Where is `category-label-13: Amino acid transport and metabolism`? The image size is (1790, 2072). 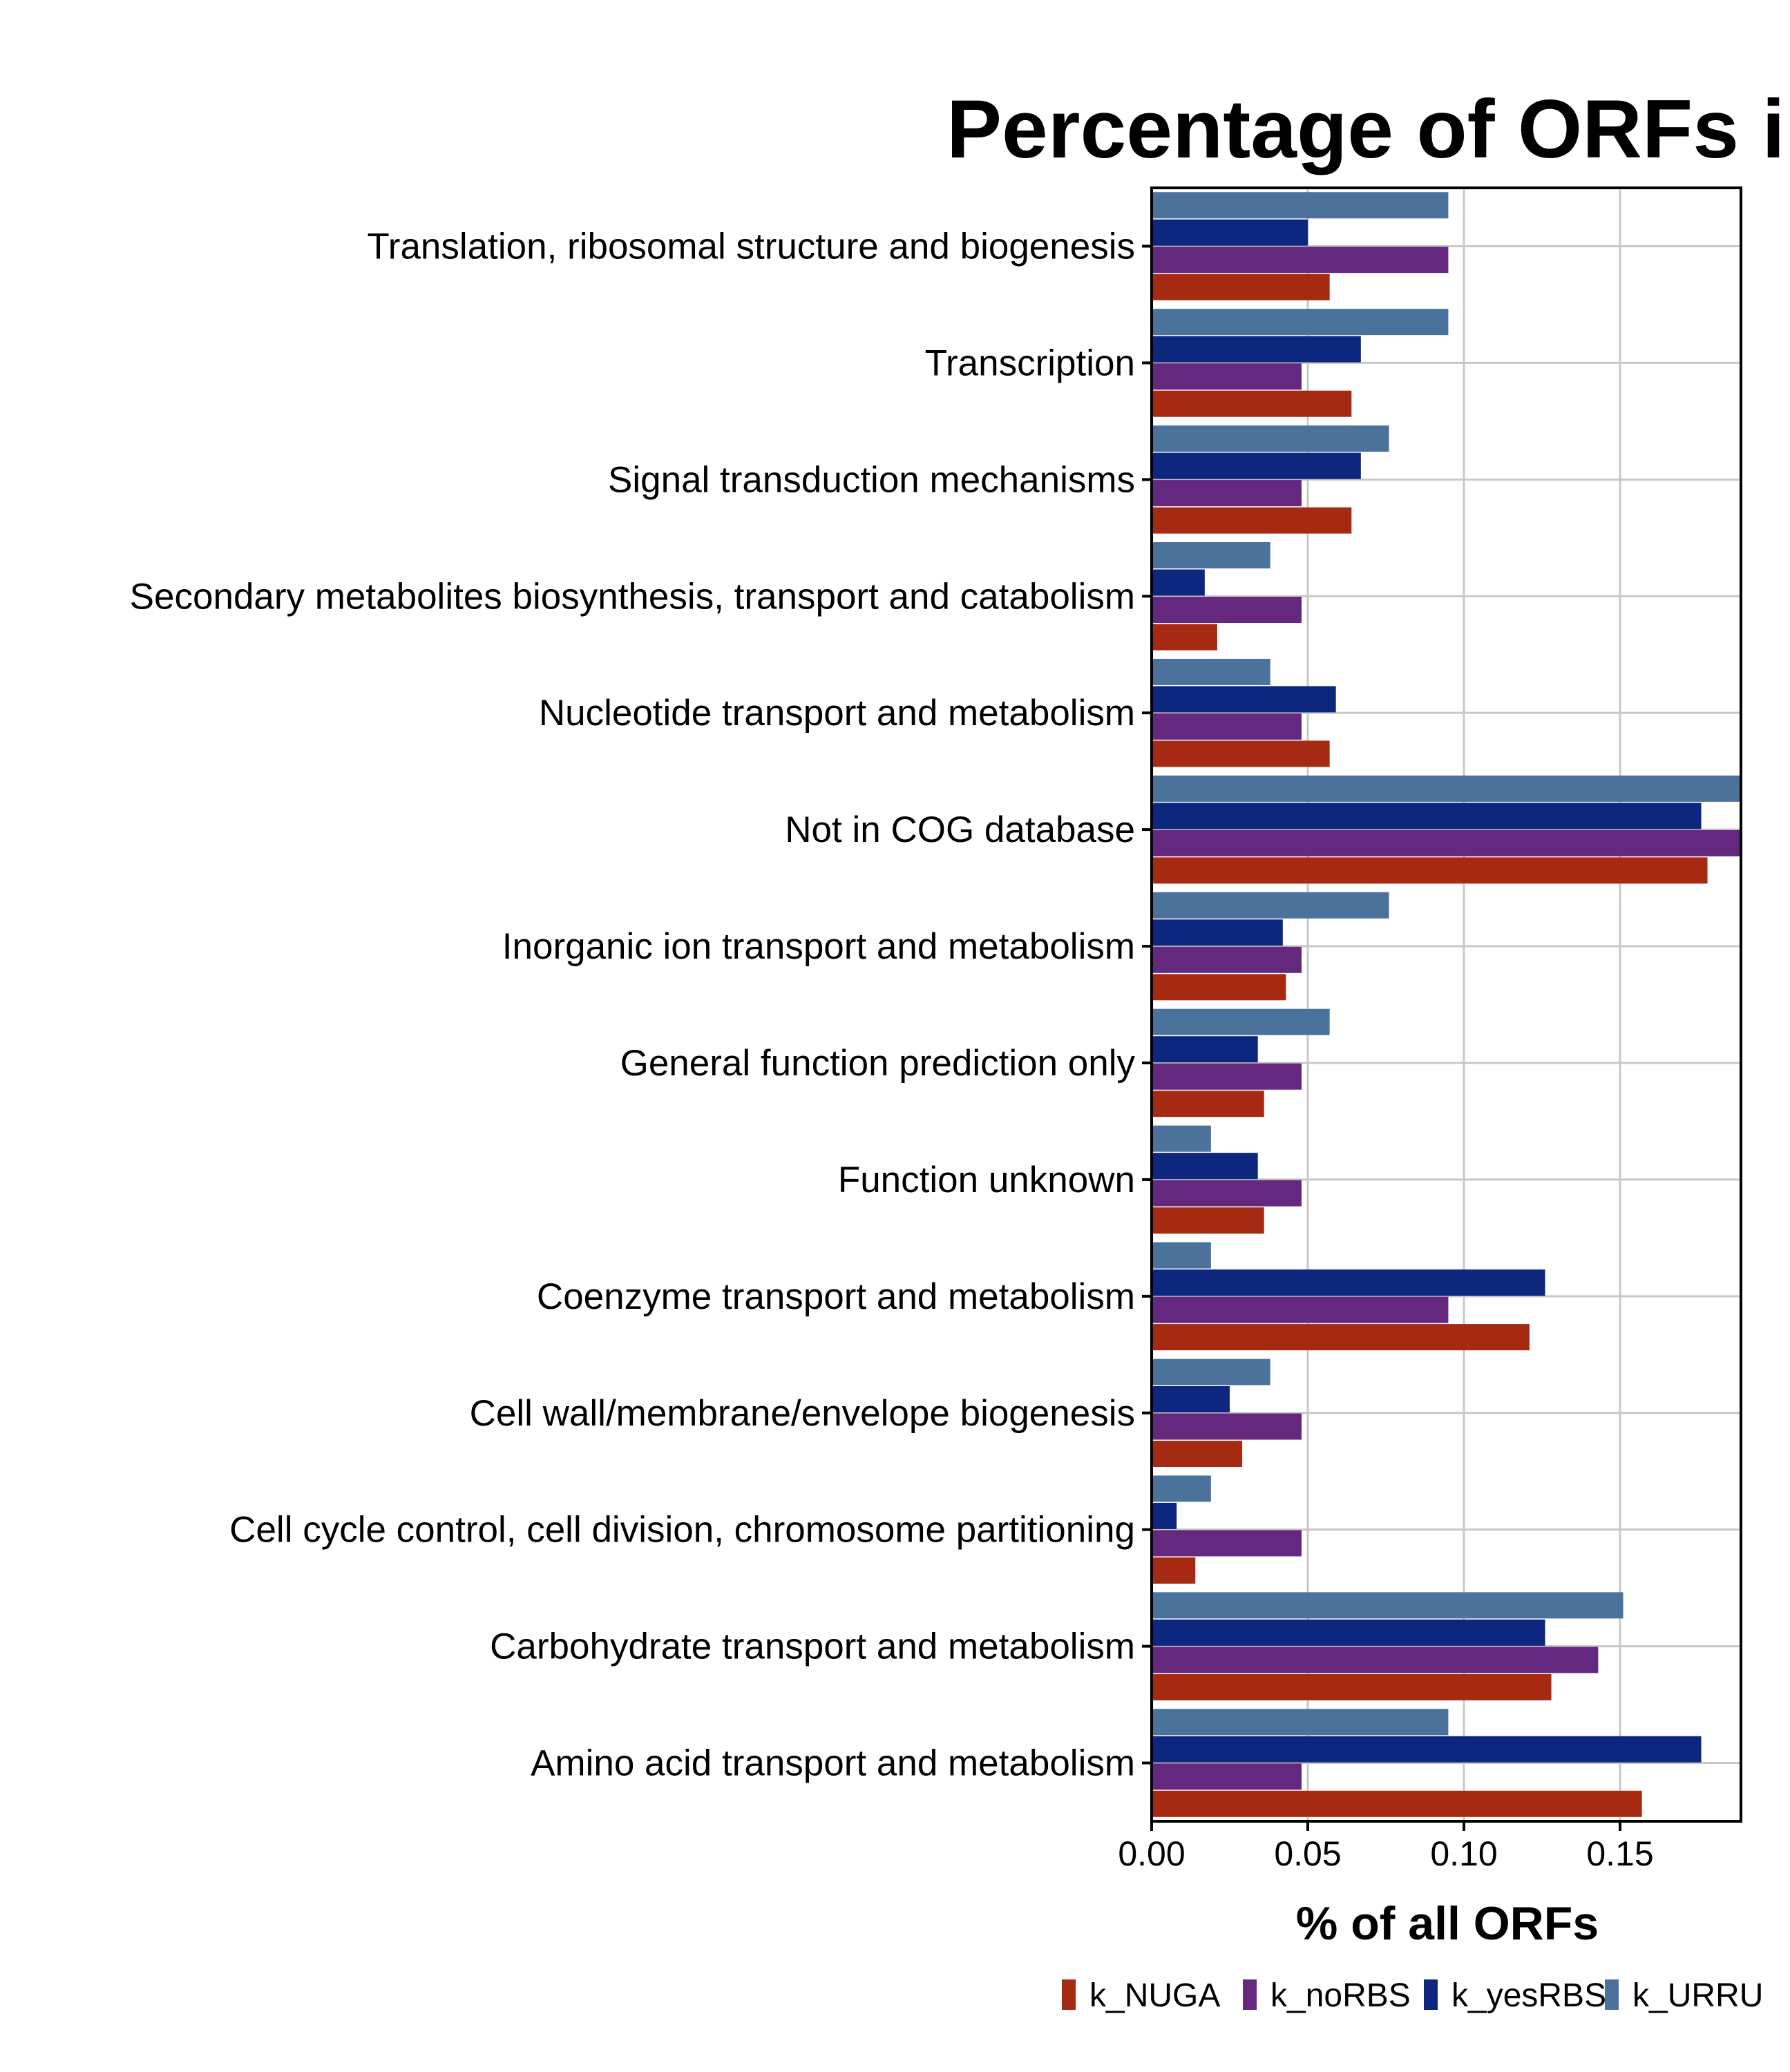
category-label-13: Amino acid transport and metabolism is located at coordinates (833, 1763).